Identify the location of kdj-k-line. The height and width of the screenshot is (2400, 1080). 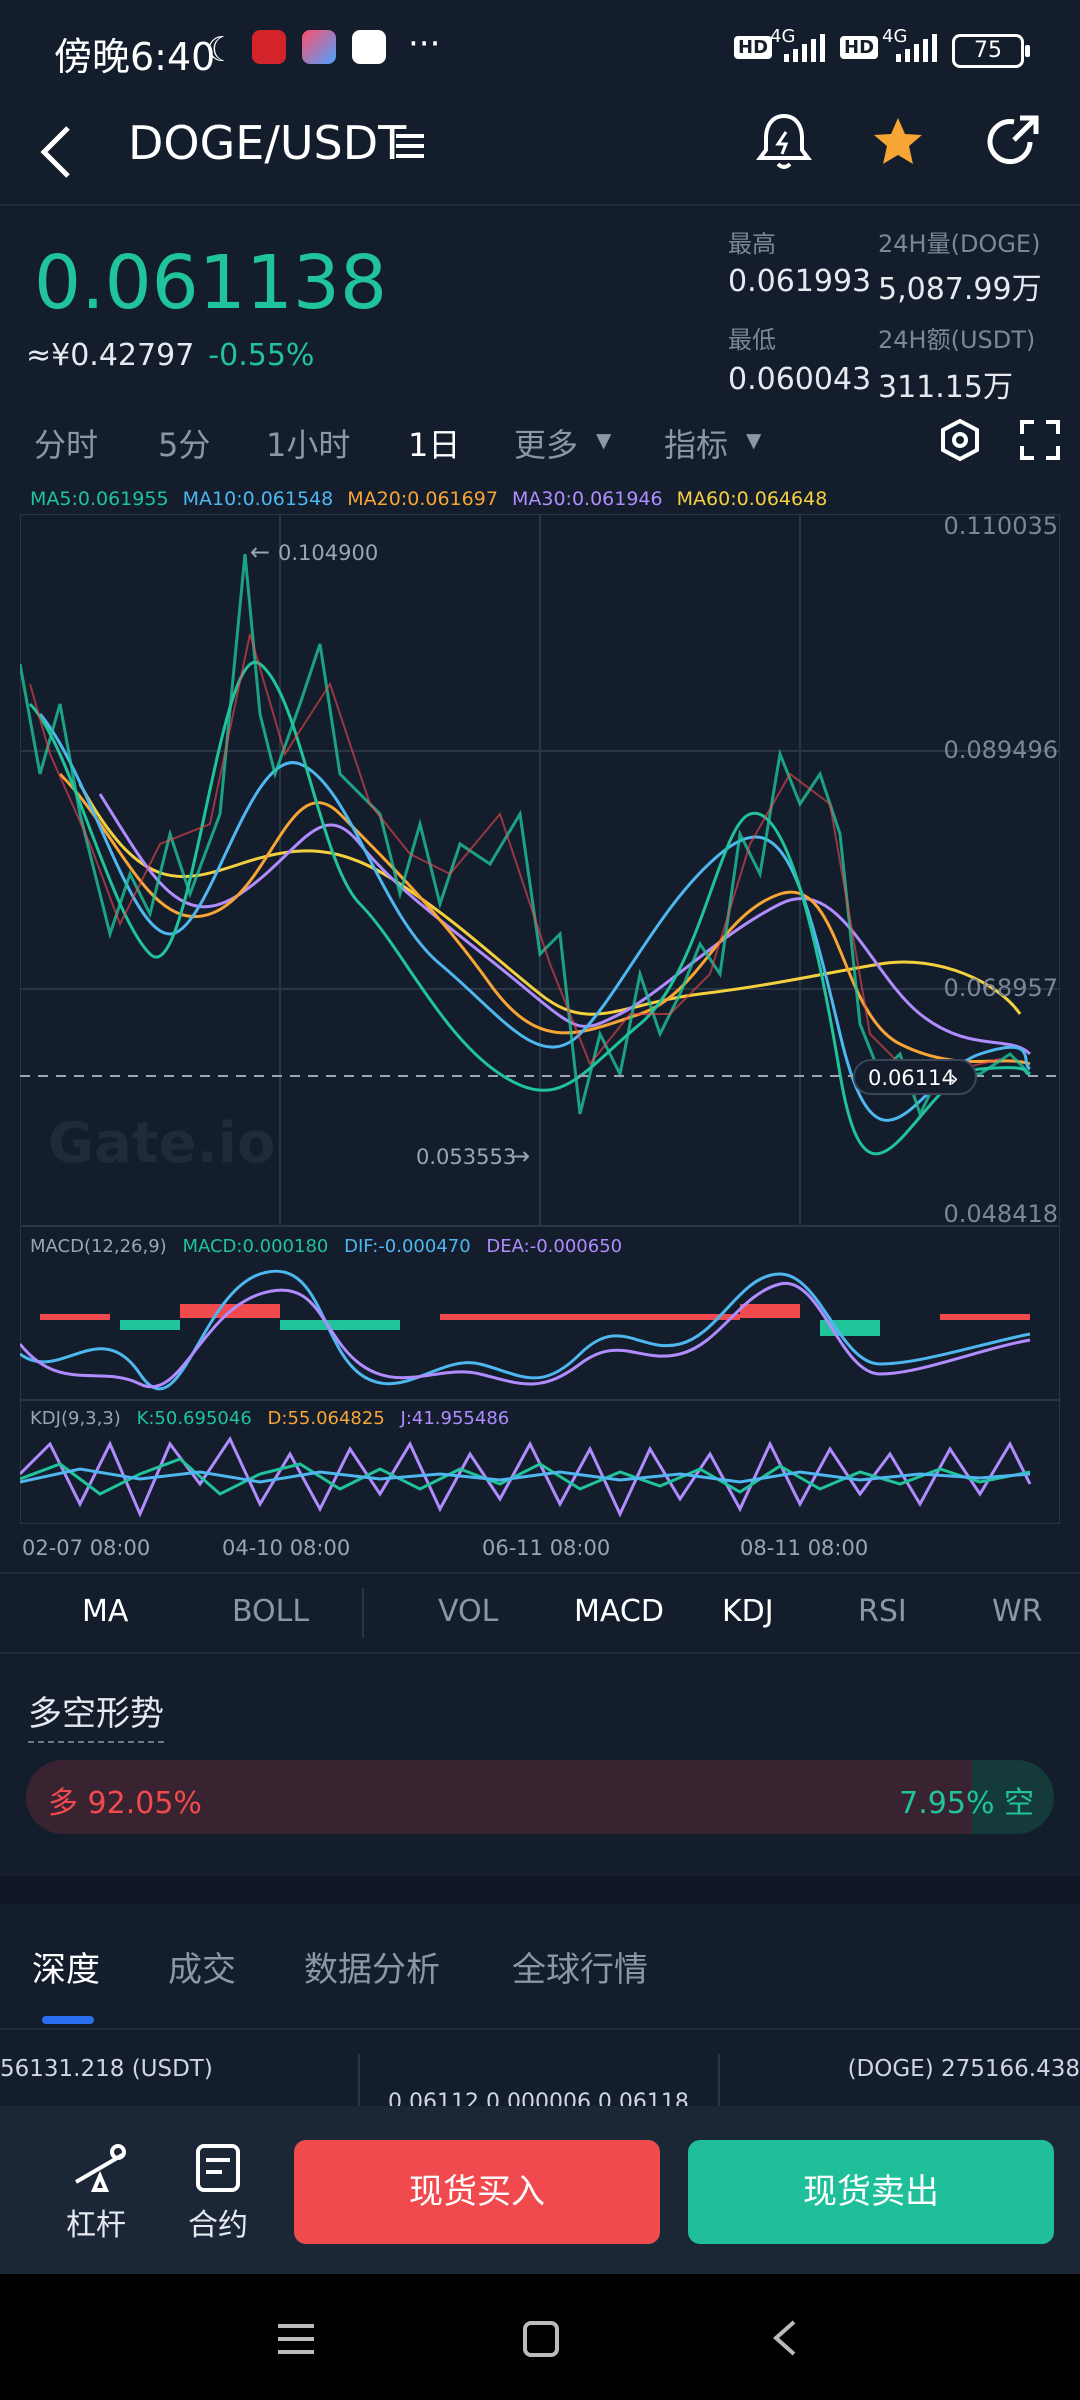
(525, 1476).